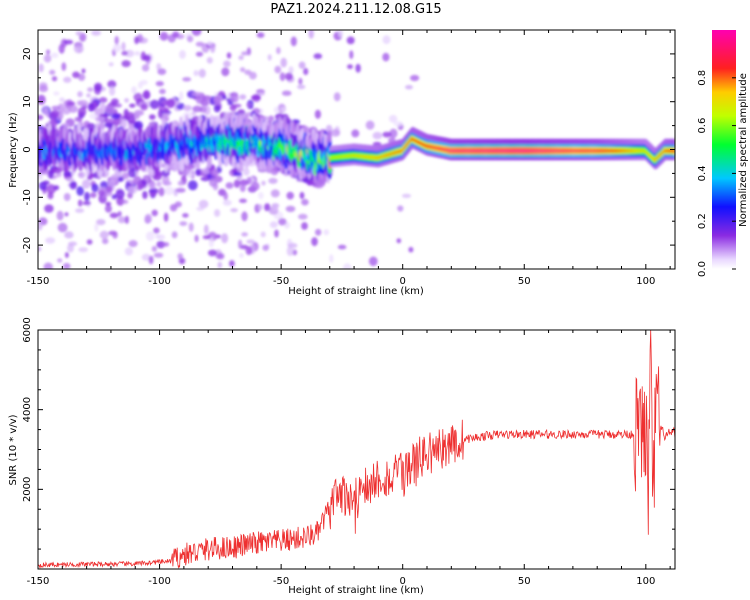 The width and height of the screenshot is (750, 600). I want to click on x-tick-label: 0, so click(403, 281).